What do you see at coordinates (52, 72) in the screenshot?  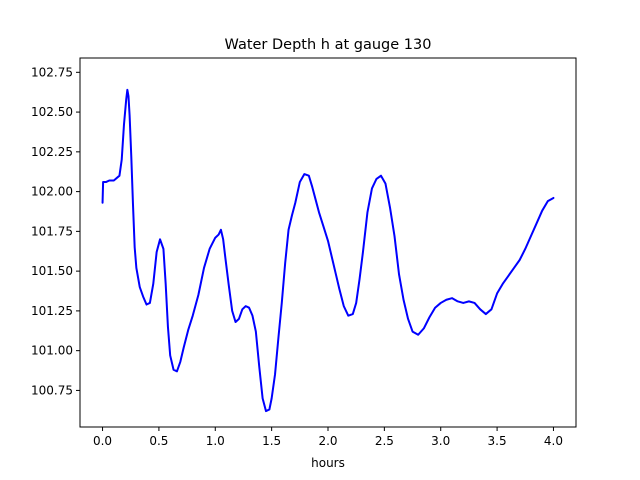 I see `y-tick-label: 102.75` at bounding box center [52, 72].